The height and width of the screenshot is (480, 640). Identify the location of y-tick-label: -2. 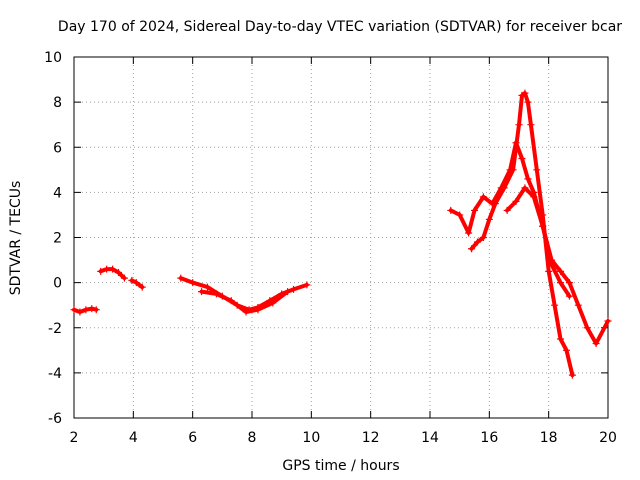
(55, 329).